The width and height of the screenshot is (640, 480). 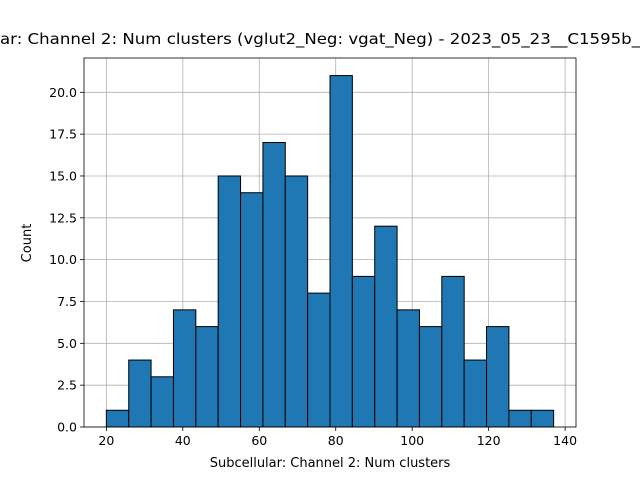 I want to click on y-tick-label: 10.0, so click(x=63, y=259).